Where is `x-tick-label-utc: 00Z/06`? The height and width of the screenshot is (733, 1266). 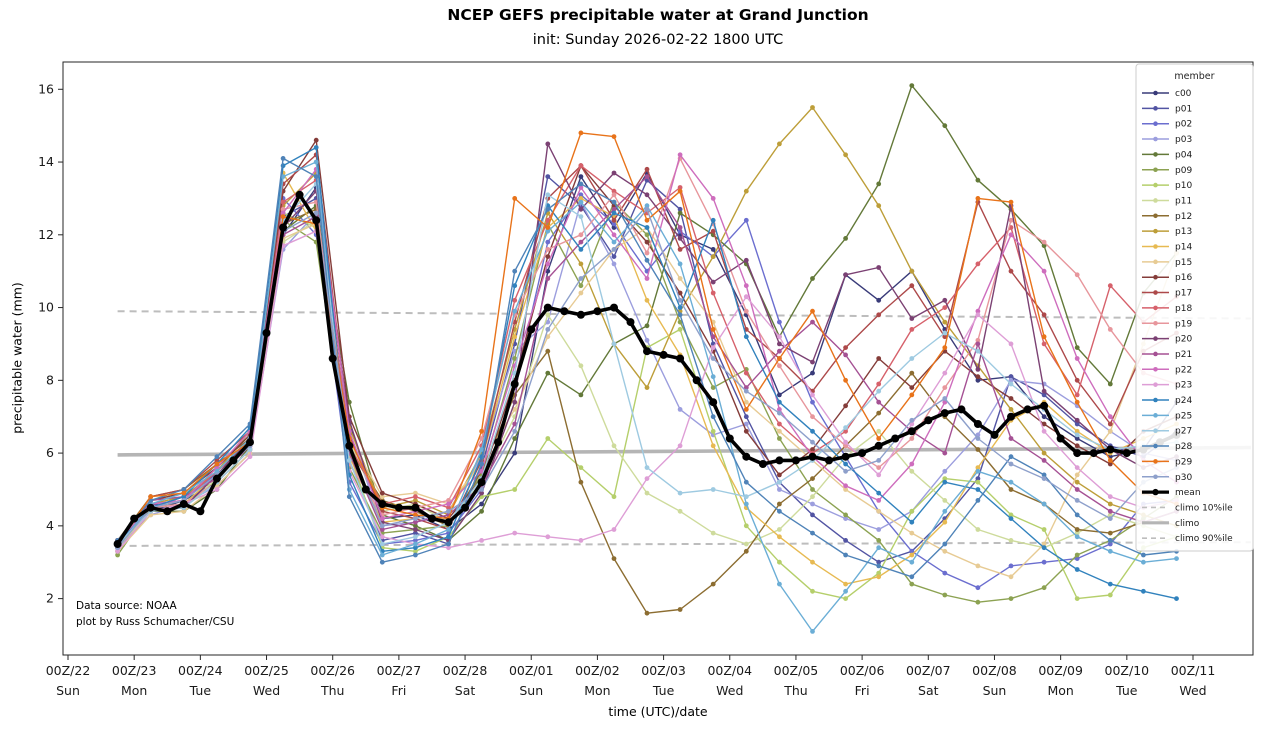
x-tick-label-utc: 00Z/06 is located at coordinates (862, 670).